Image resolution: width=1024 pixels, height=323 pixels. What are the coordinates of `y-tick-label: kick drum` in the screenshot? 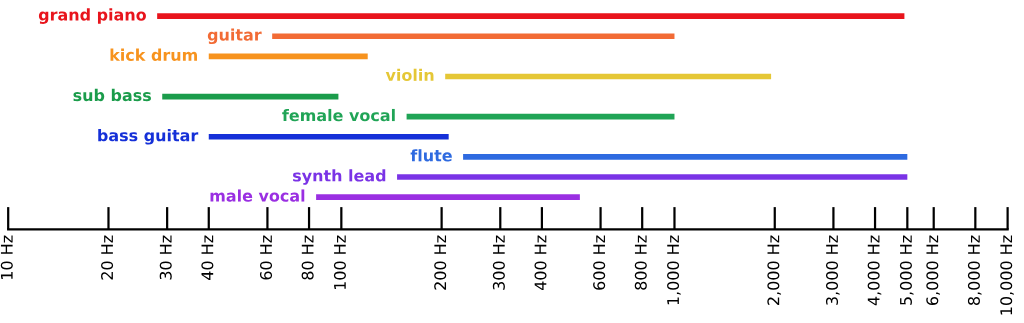 It's located at (153, 54).